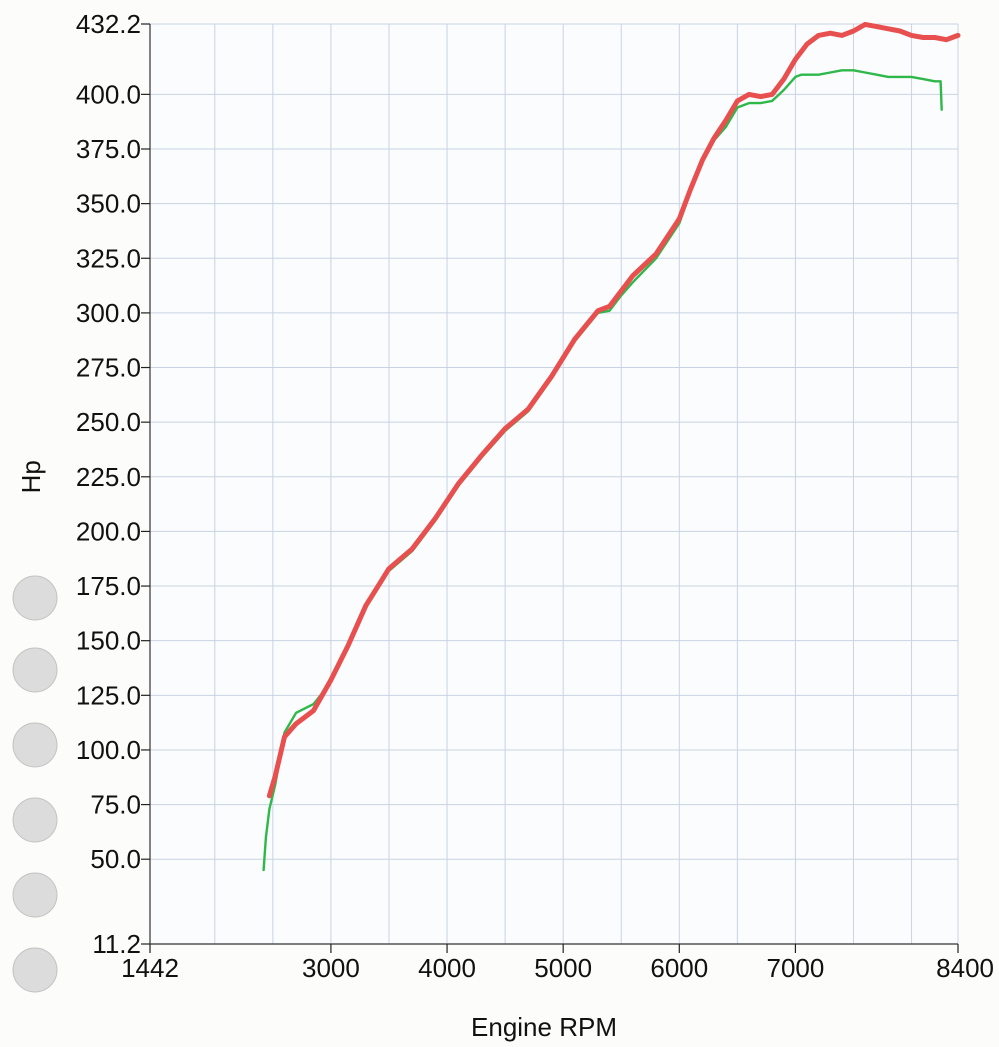 Image resolution: width=999 pixels, height=1047 pixels. What do you see at coordinates (108, 695) in the screenshot?
I see `y-tick-label: 125.0` at bounding box center [108, 695].